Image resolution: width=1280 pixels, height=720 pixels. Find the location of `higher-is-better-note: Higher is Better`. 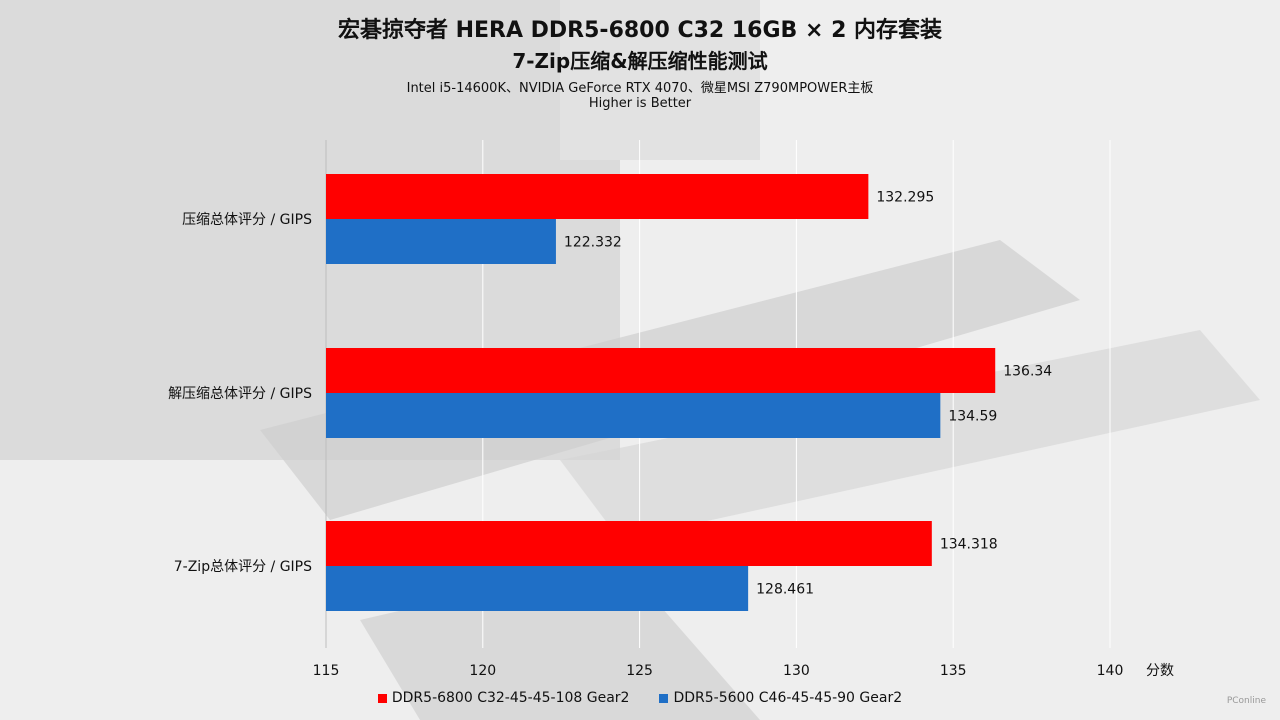

higher-is-better-note: Higher is Better is located at coordinates (640, 103).